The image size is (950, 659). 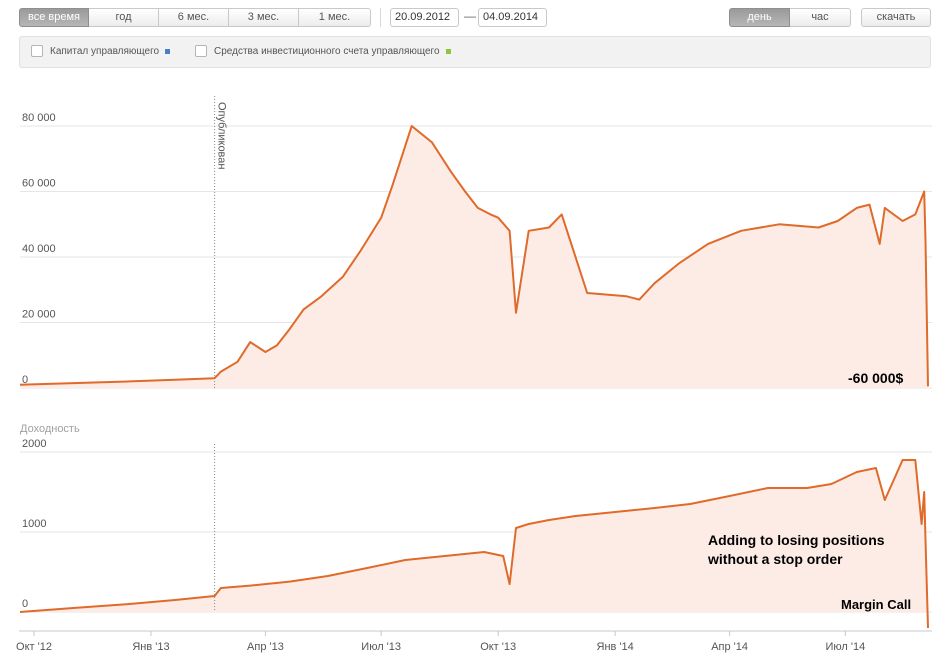 What do you see at coordinates (335, 17) in the screenshot?
I see `period-1m-button: 1 мес.` at bounding box center [335, 17].